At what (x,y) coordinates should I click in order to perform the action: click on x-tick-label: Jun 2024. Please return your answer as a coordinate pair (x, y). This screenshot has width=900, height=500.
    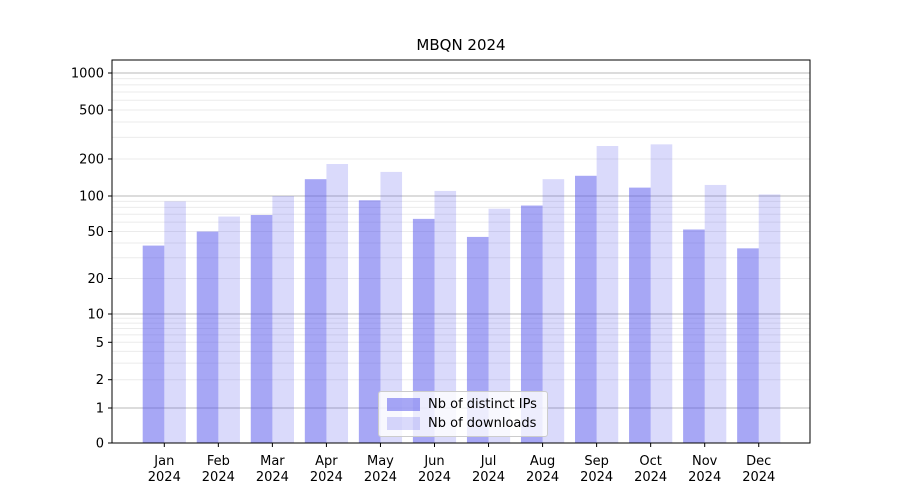
    Looking at the image, I should click on (434, 469).